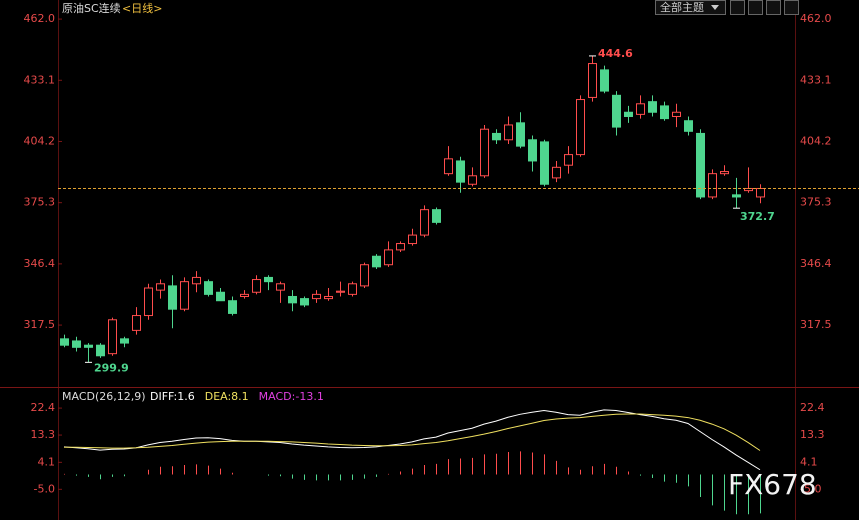 The width and height of the screenshot is (859, 520). What do you see at coordinates (772, 484) in the screenshot?
I see `watermark: FX678` at bounding box center [772, 484].